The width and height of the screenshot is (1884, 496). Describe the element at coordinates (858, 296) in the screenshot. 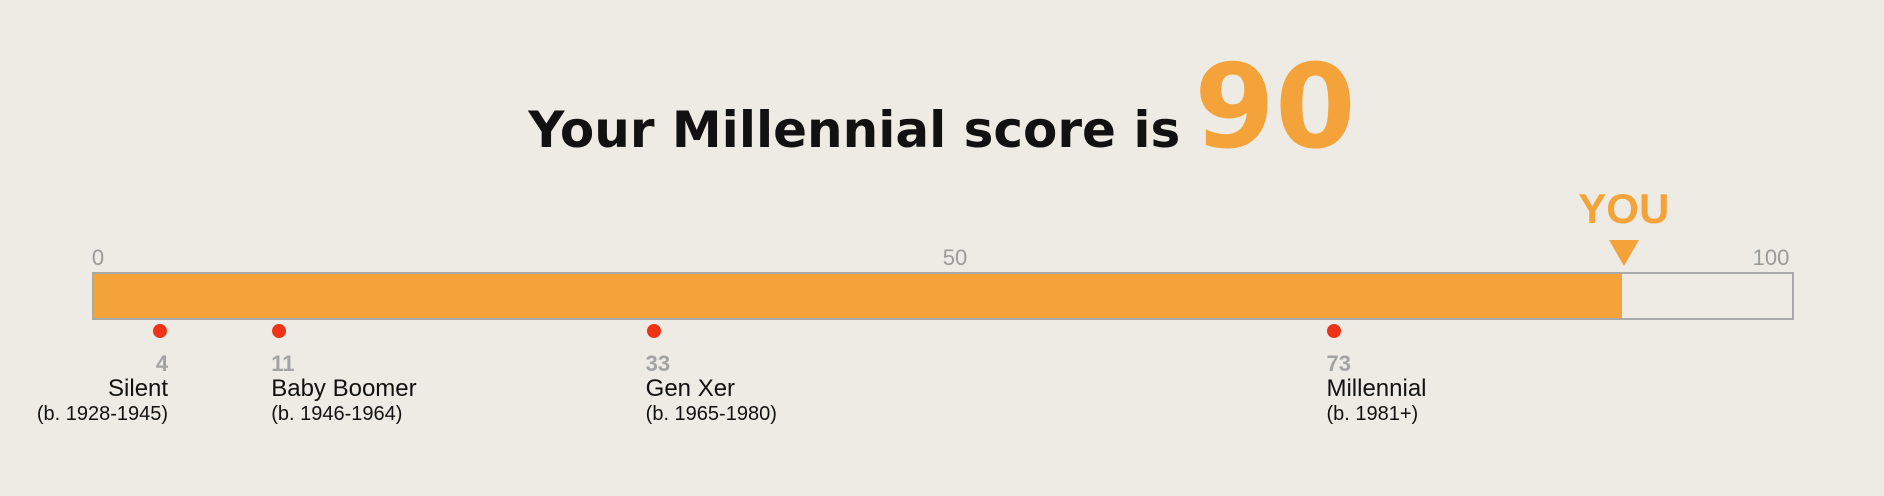

I see `score-fill` at that location.